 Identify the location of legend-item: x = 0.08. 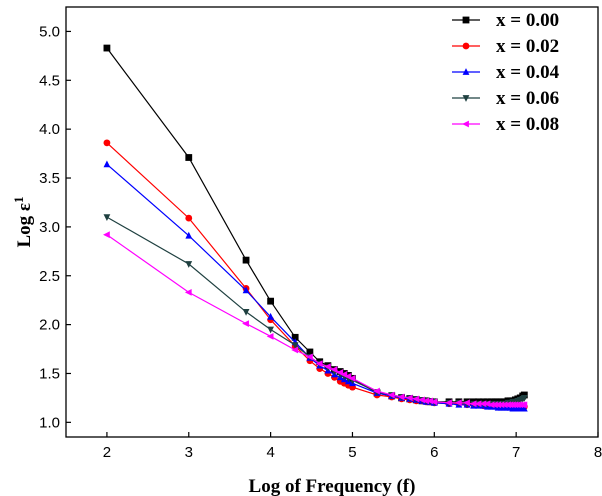
(505, 124).